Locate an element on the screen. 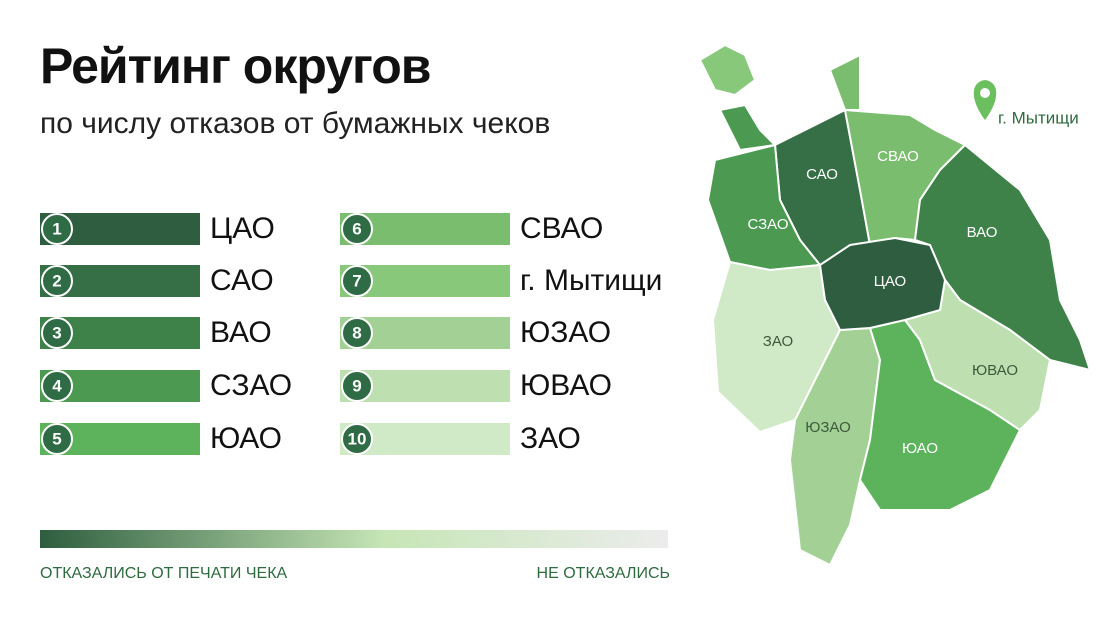 This screenshot has height=634, width=1120. rank-number: 5 is located at coordinates (56, 438).